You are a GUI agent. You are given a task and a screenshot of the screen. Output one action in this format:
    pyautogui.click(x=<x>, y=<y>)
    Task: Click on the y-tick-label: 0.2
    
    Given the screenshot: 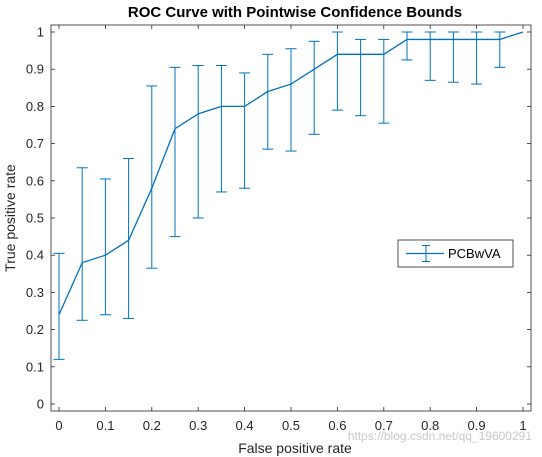 What is the action you would take?
    pyautogui.click(x=35, y=329)
    